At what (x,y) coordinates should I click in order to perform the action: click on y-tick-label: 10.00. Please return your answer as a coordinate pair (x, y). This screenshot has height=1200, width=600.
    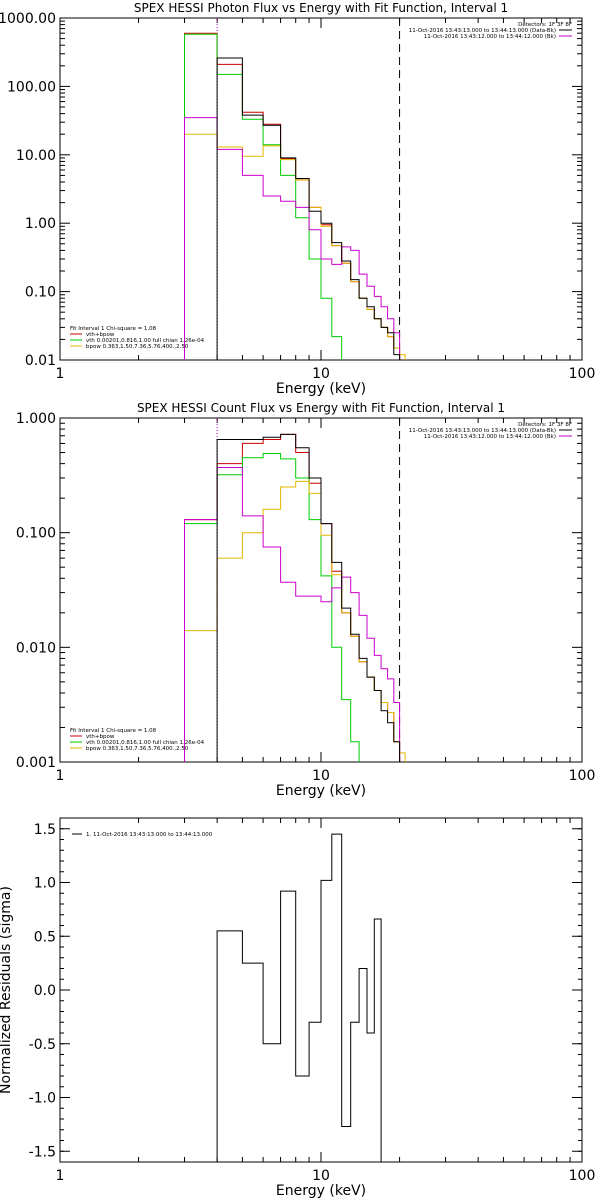
    Looking at the image, I should click on (36, 156).